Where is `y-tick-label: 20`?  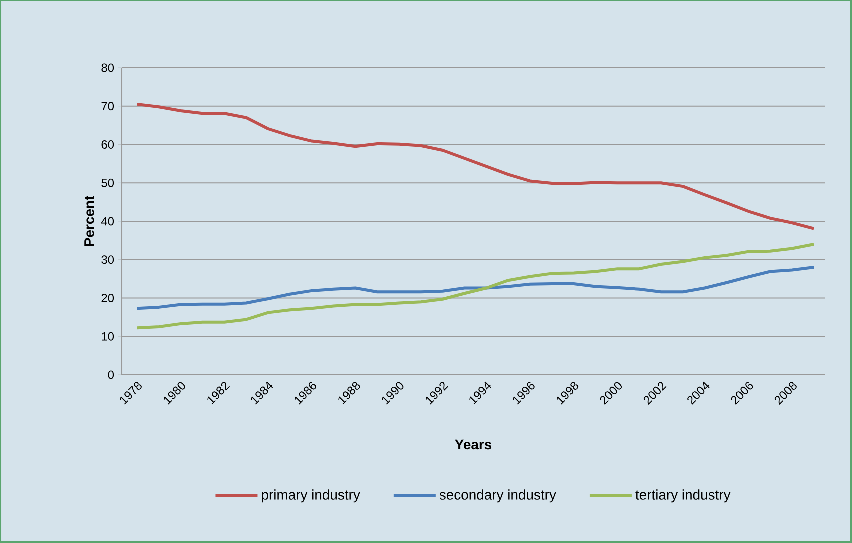
y-tick-label: 20 is located at coordinates (108, 298).